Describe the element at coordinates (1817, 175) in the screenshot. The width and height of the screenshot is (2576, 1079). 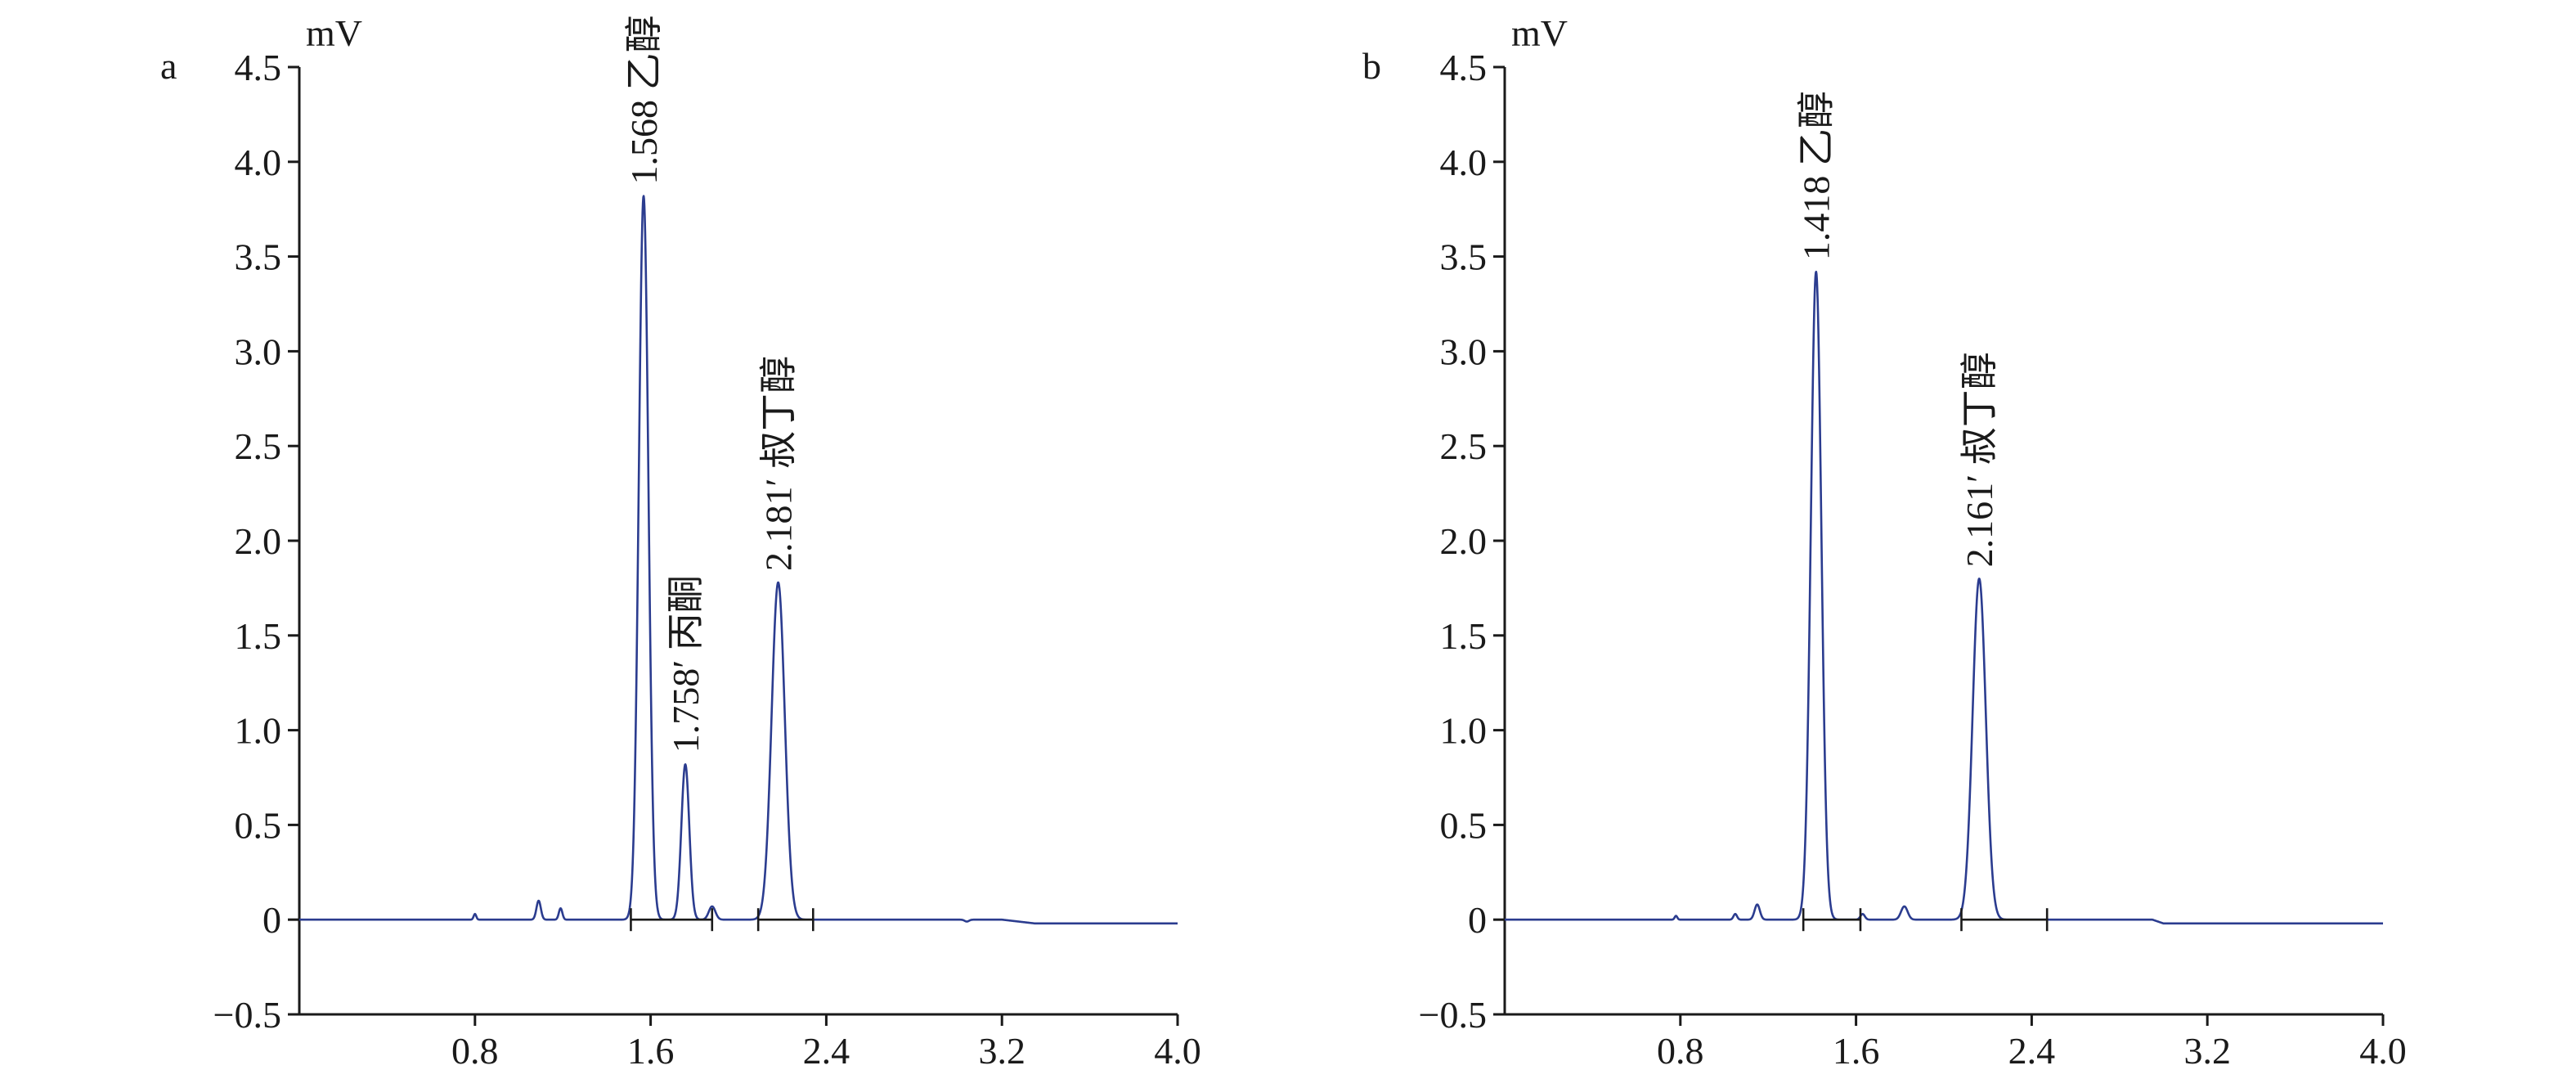
I see `peak-label: 1.418 乙醇` at that location.